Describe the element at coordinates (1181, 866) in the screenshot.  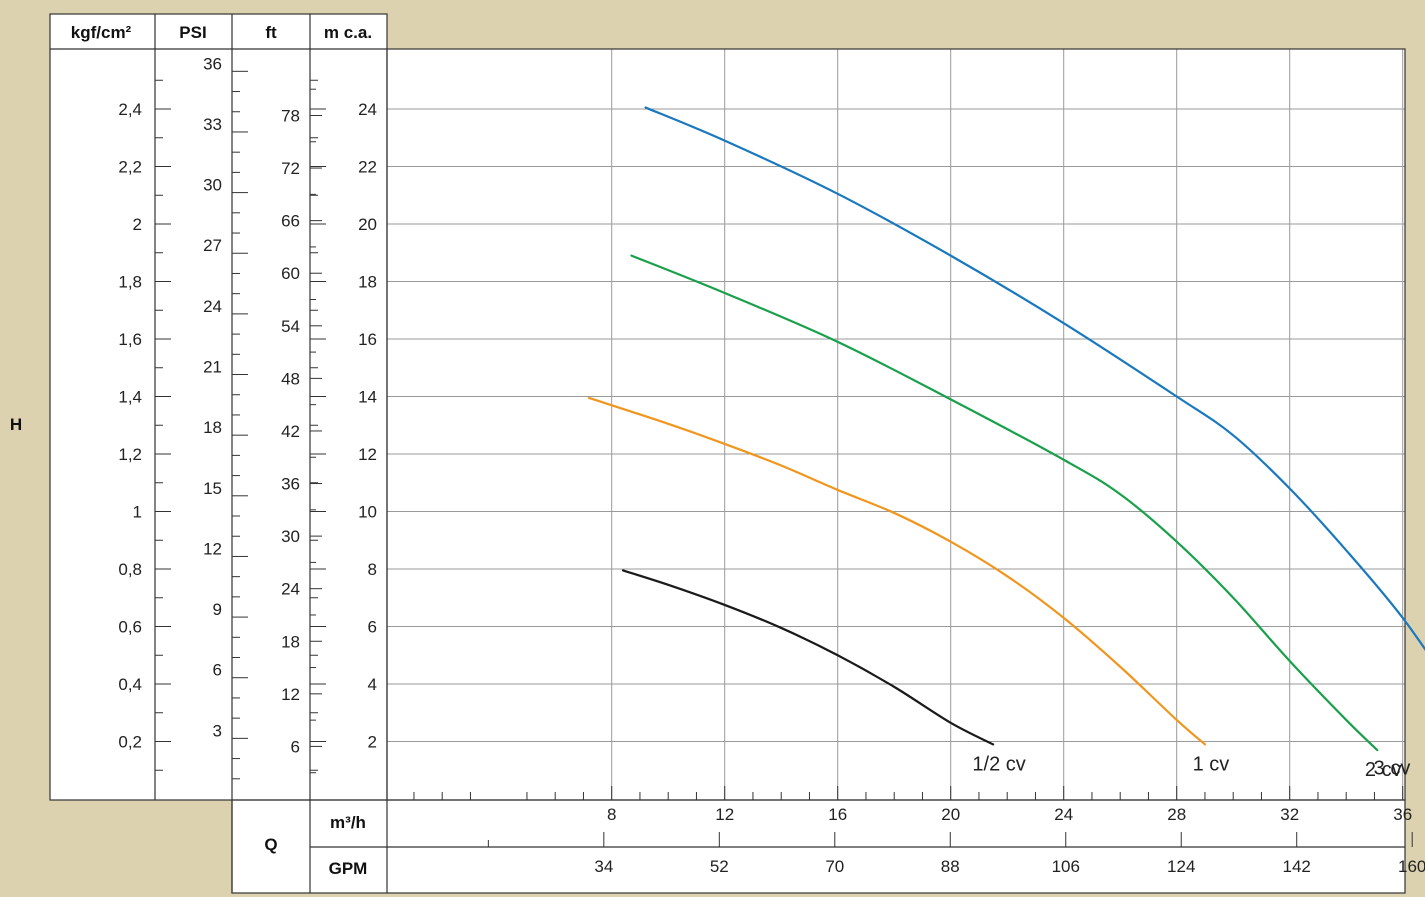
I see `gpm-tick-label: 124` at that location.